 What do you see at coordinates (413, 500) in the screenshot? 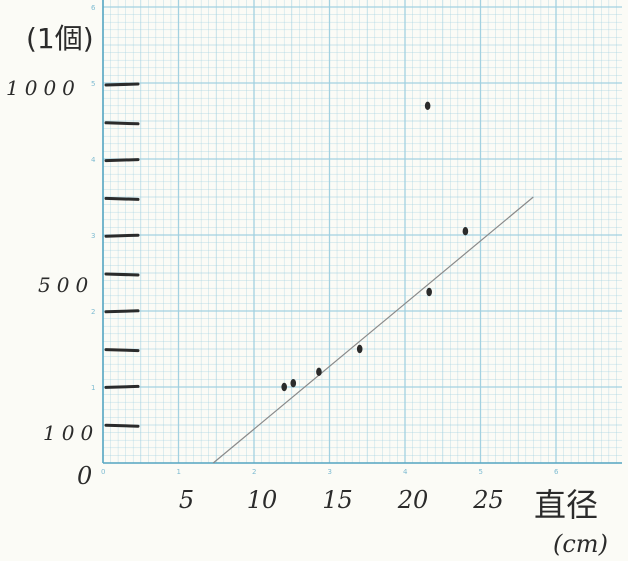
I see `x-tick-label: 20` at bounding box center [413, 500].